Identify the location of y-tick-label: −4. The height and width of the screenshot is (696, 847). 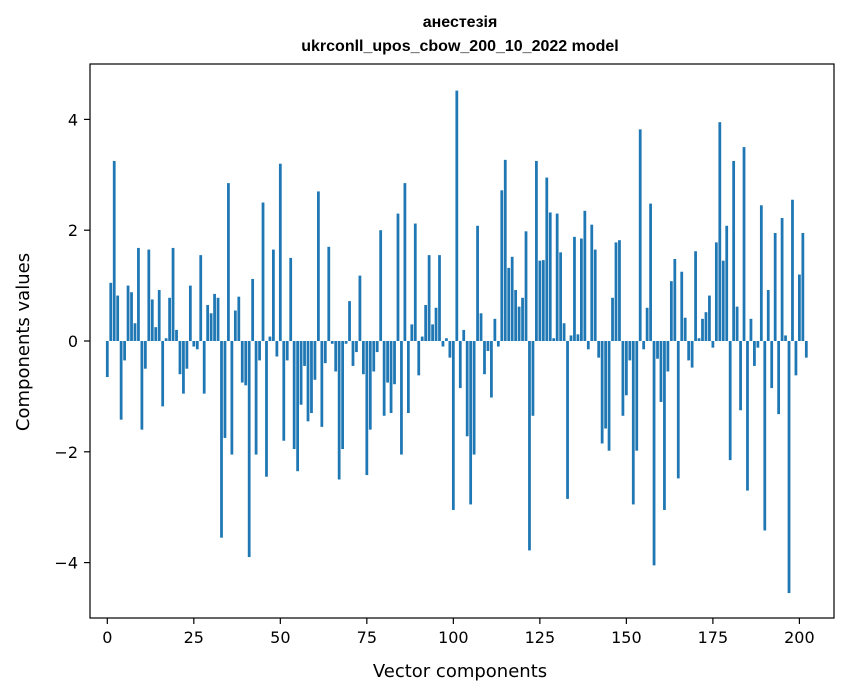
(66, 563).